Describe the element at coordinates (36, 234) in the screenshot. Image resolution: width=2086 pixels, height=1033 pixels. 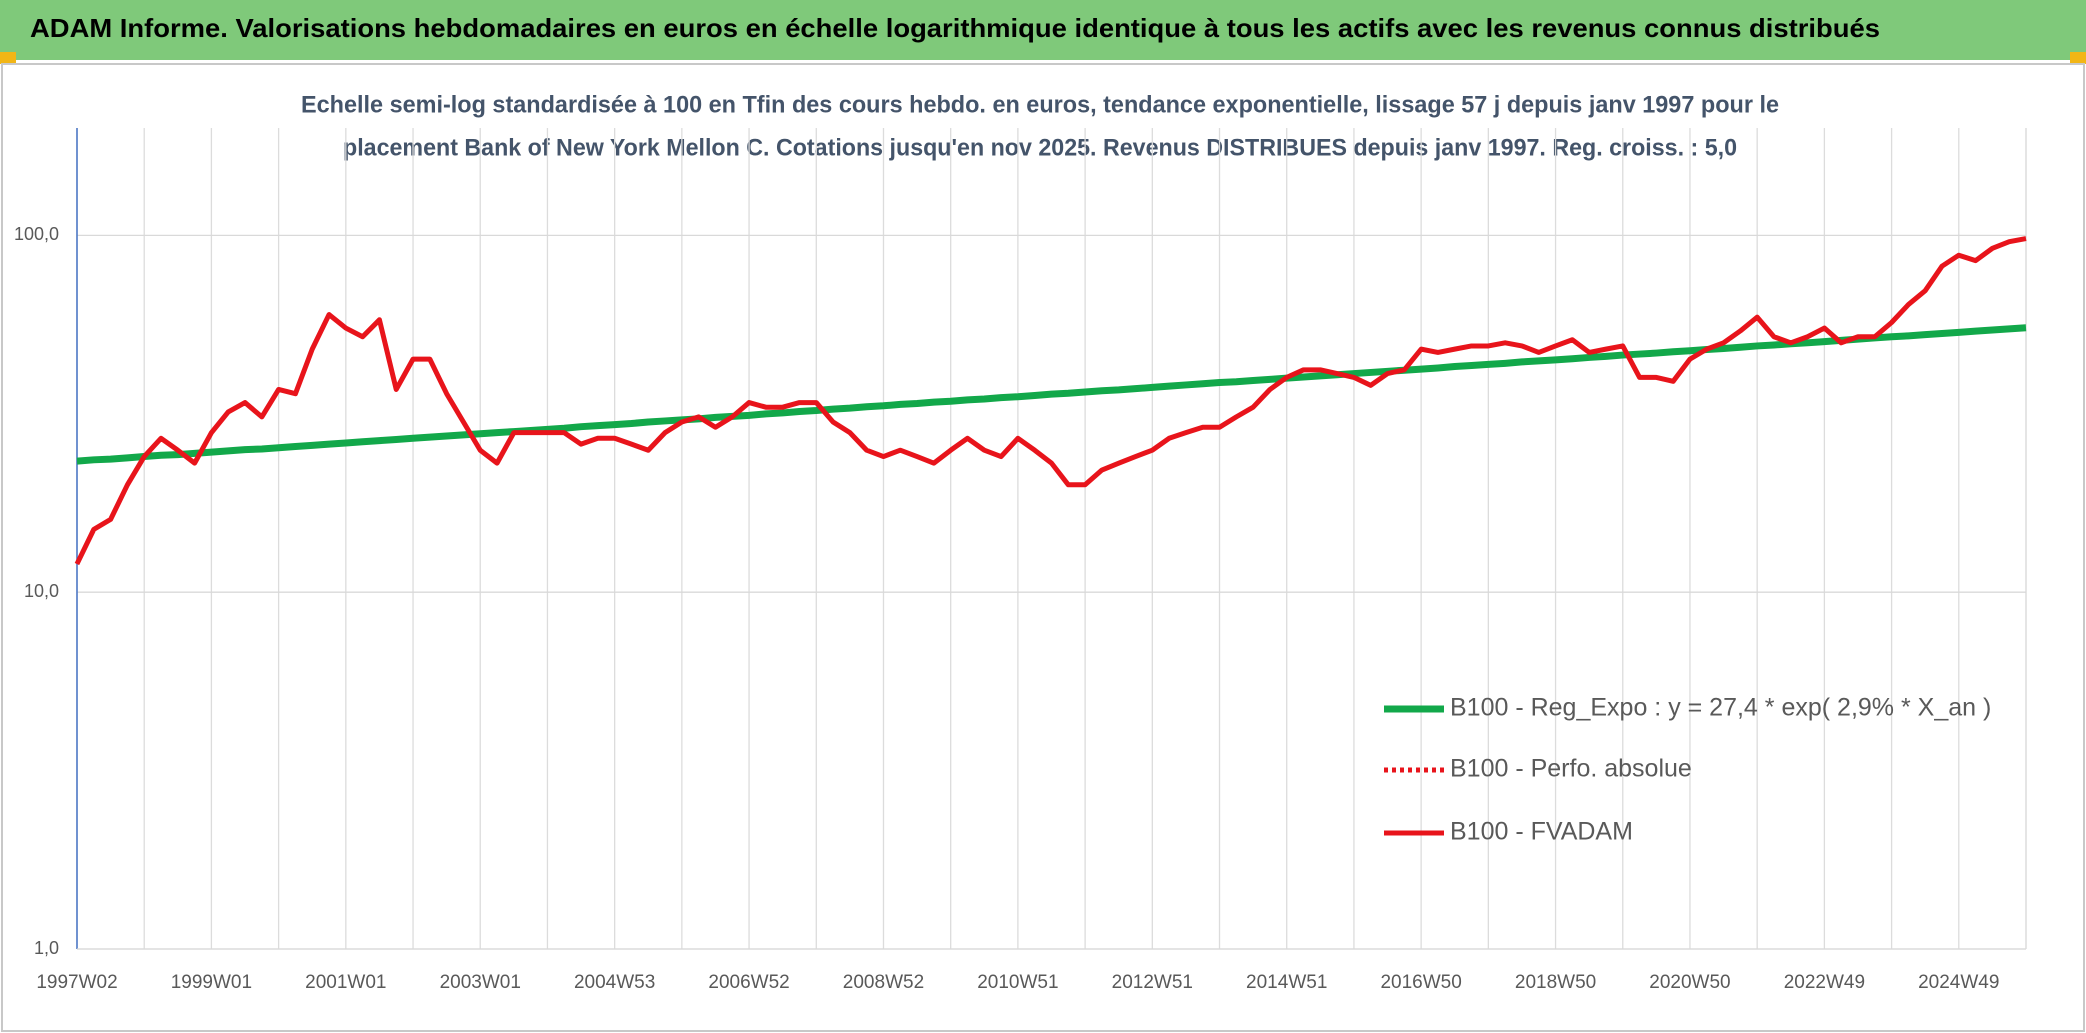
I see `y-tick-label: 100,0` at that location.